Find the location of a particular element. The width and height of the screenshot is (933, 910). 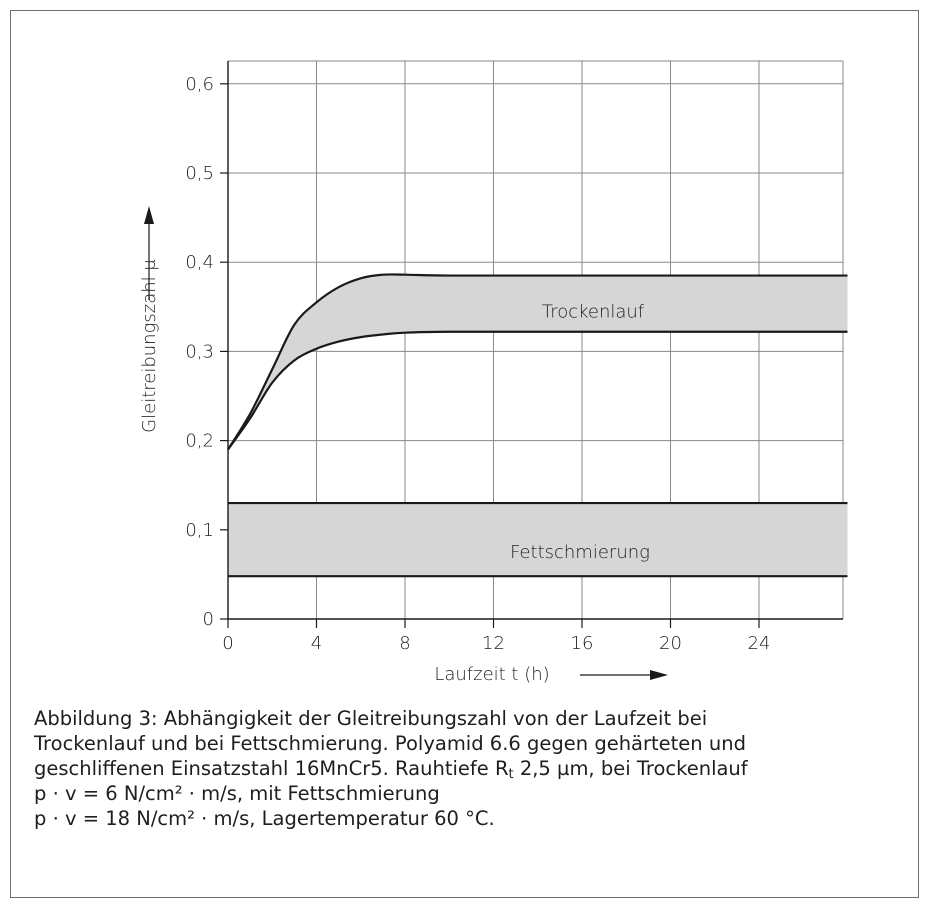

series-0-upper-line is located at coordinates (537, 362).